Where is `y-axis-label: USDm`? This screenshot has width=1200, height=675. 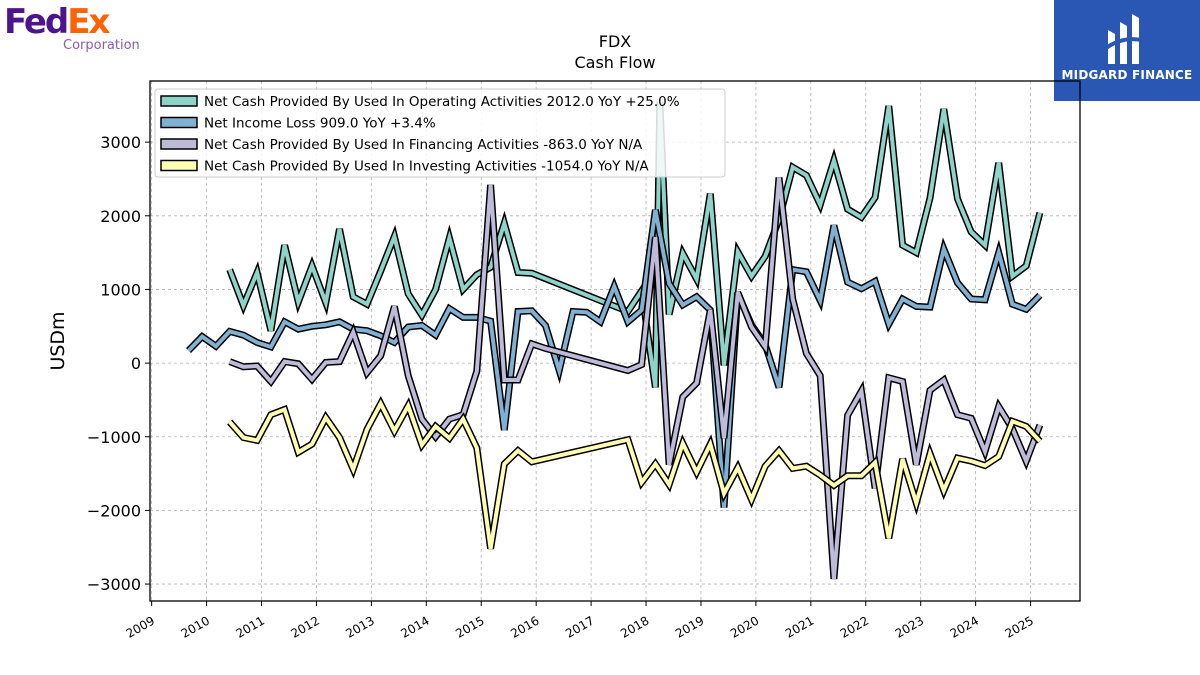 y-axis-label: USDm is located at coordinates (58, 340).